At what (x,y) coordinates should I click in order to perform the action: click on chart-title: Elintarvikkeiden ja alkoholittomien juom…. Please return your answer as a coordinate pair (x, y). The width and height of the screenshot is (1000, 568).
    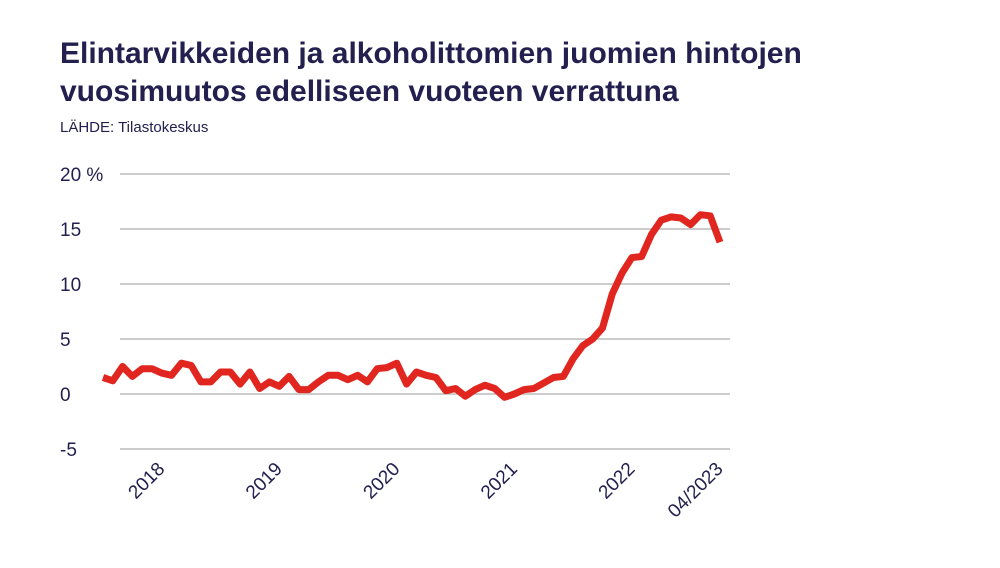
    Looking at the image, I should click on (431, 53).